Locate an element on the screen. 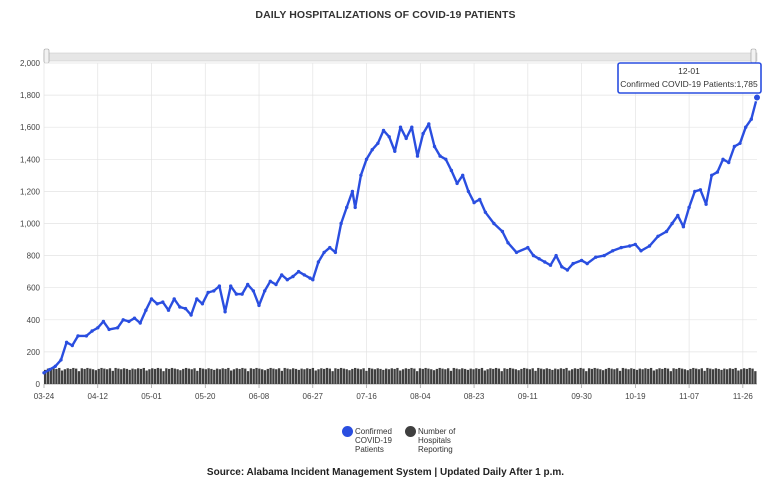 The width and height of the screenshot is (771, 489). navigator-handle-left is located at coordinates (46, 56).